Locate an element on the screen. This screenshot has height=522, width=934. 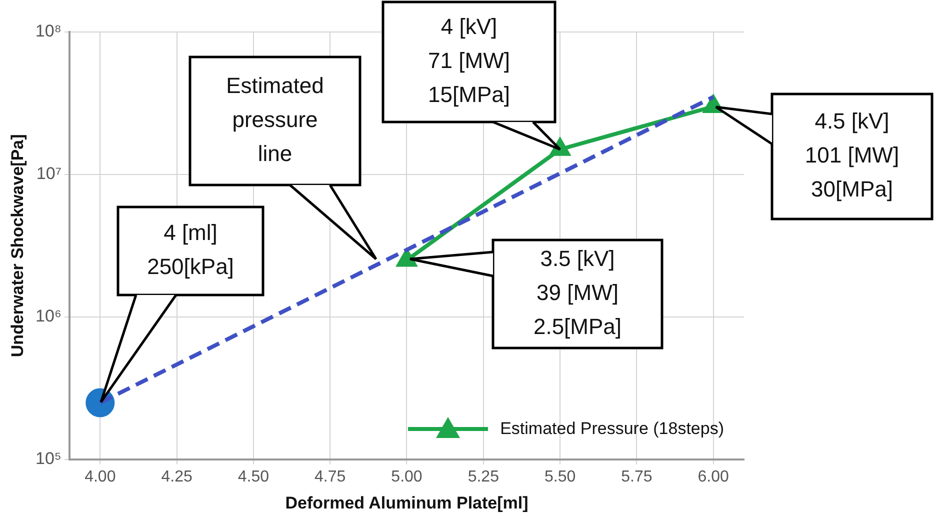
x-tick-label: 5.00 is located at coordinates (406, 477).